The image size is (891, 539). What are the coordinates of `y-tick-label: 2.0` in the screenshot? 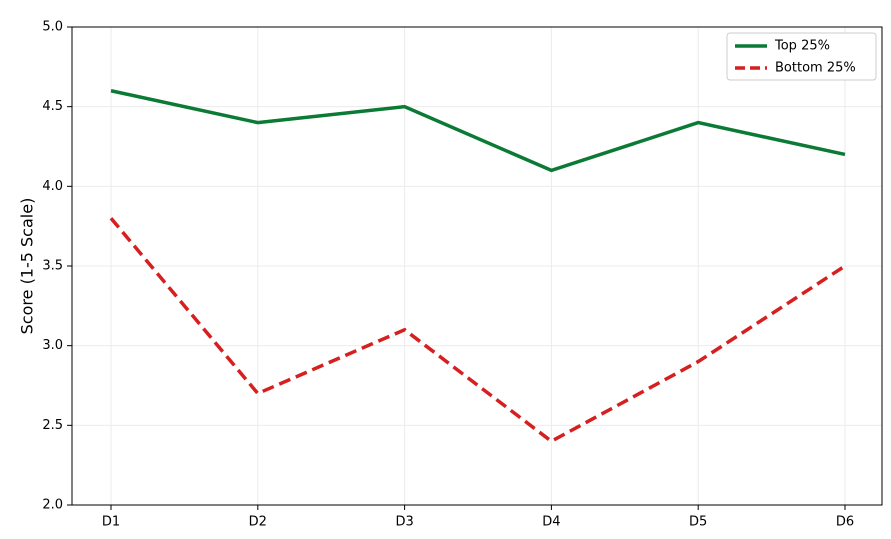 It's located at (52, 505).